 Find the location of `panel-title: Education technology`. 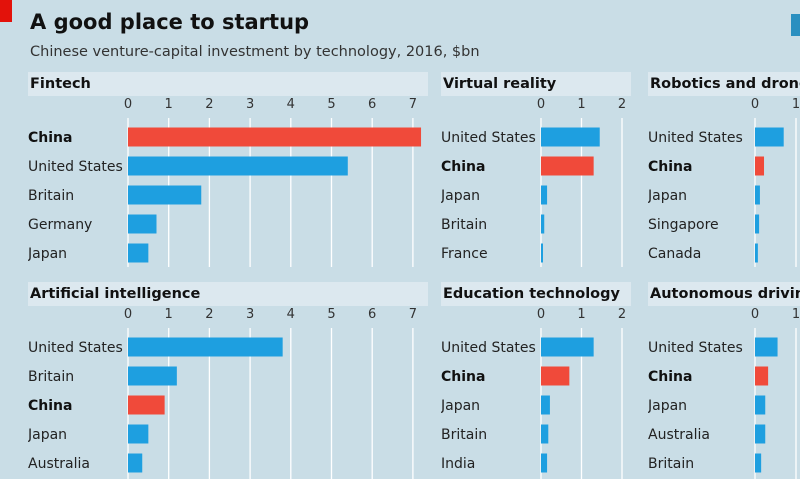

panel-title: Education technology is located at coordinates (536, 294).